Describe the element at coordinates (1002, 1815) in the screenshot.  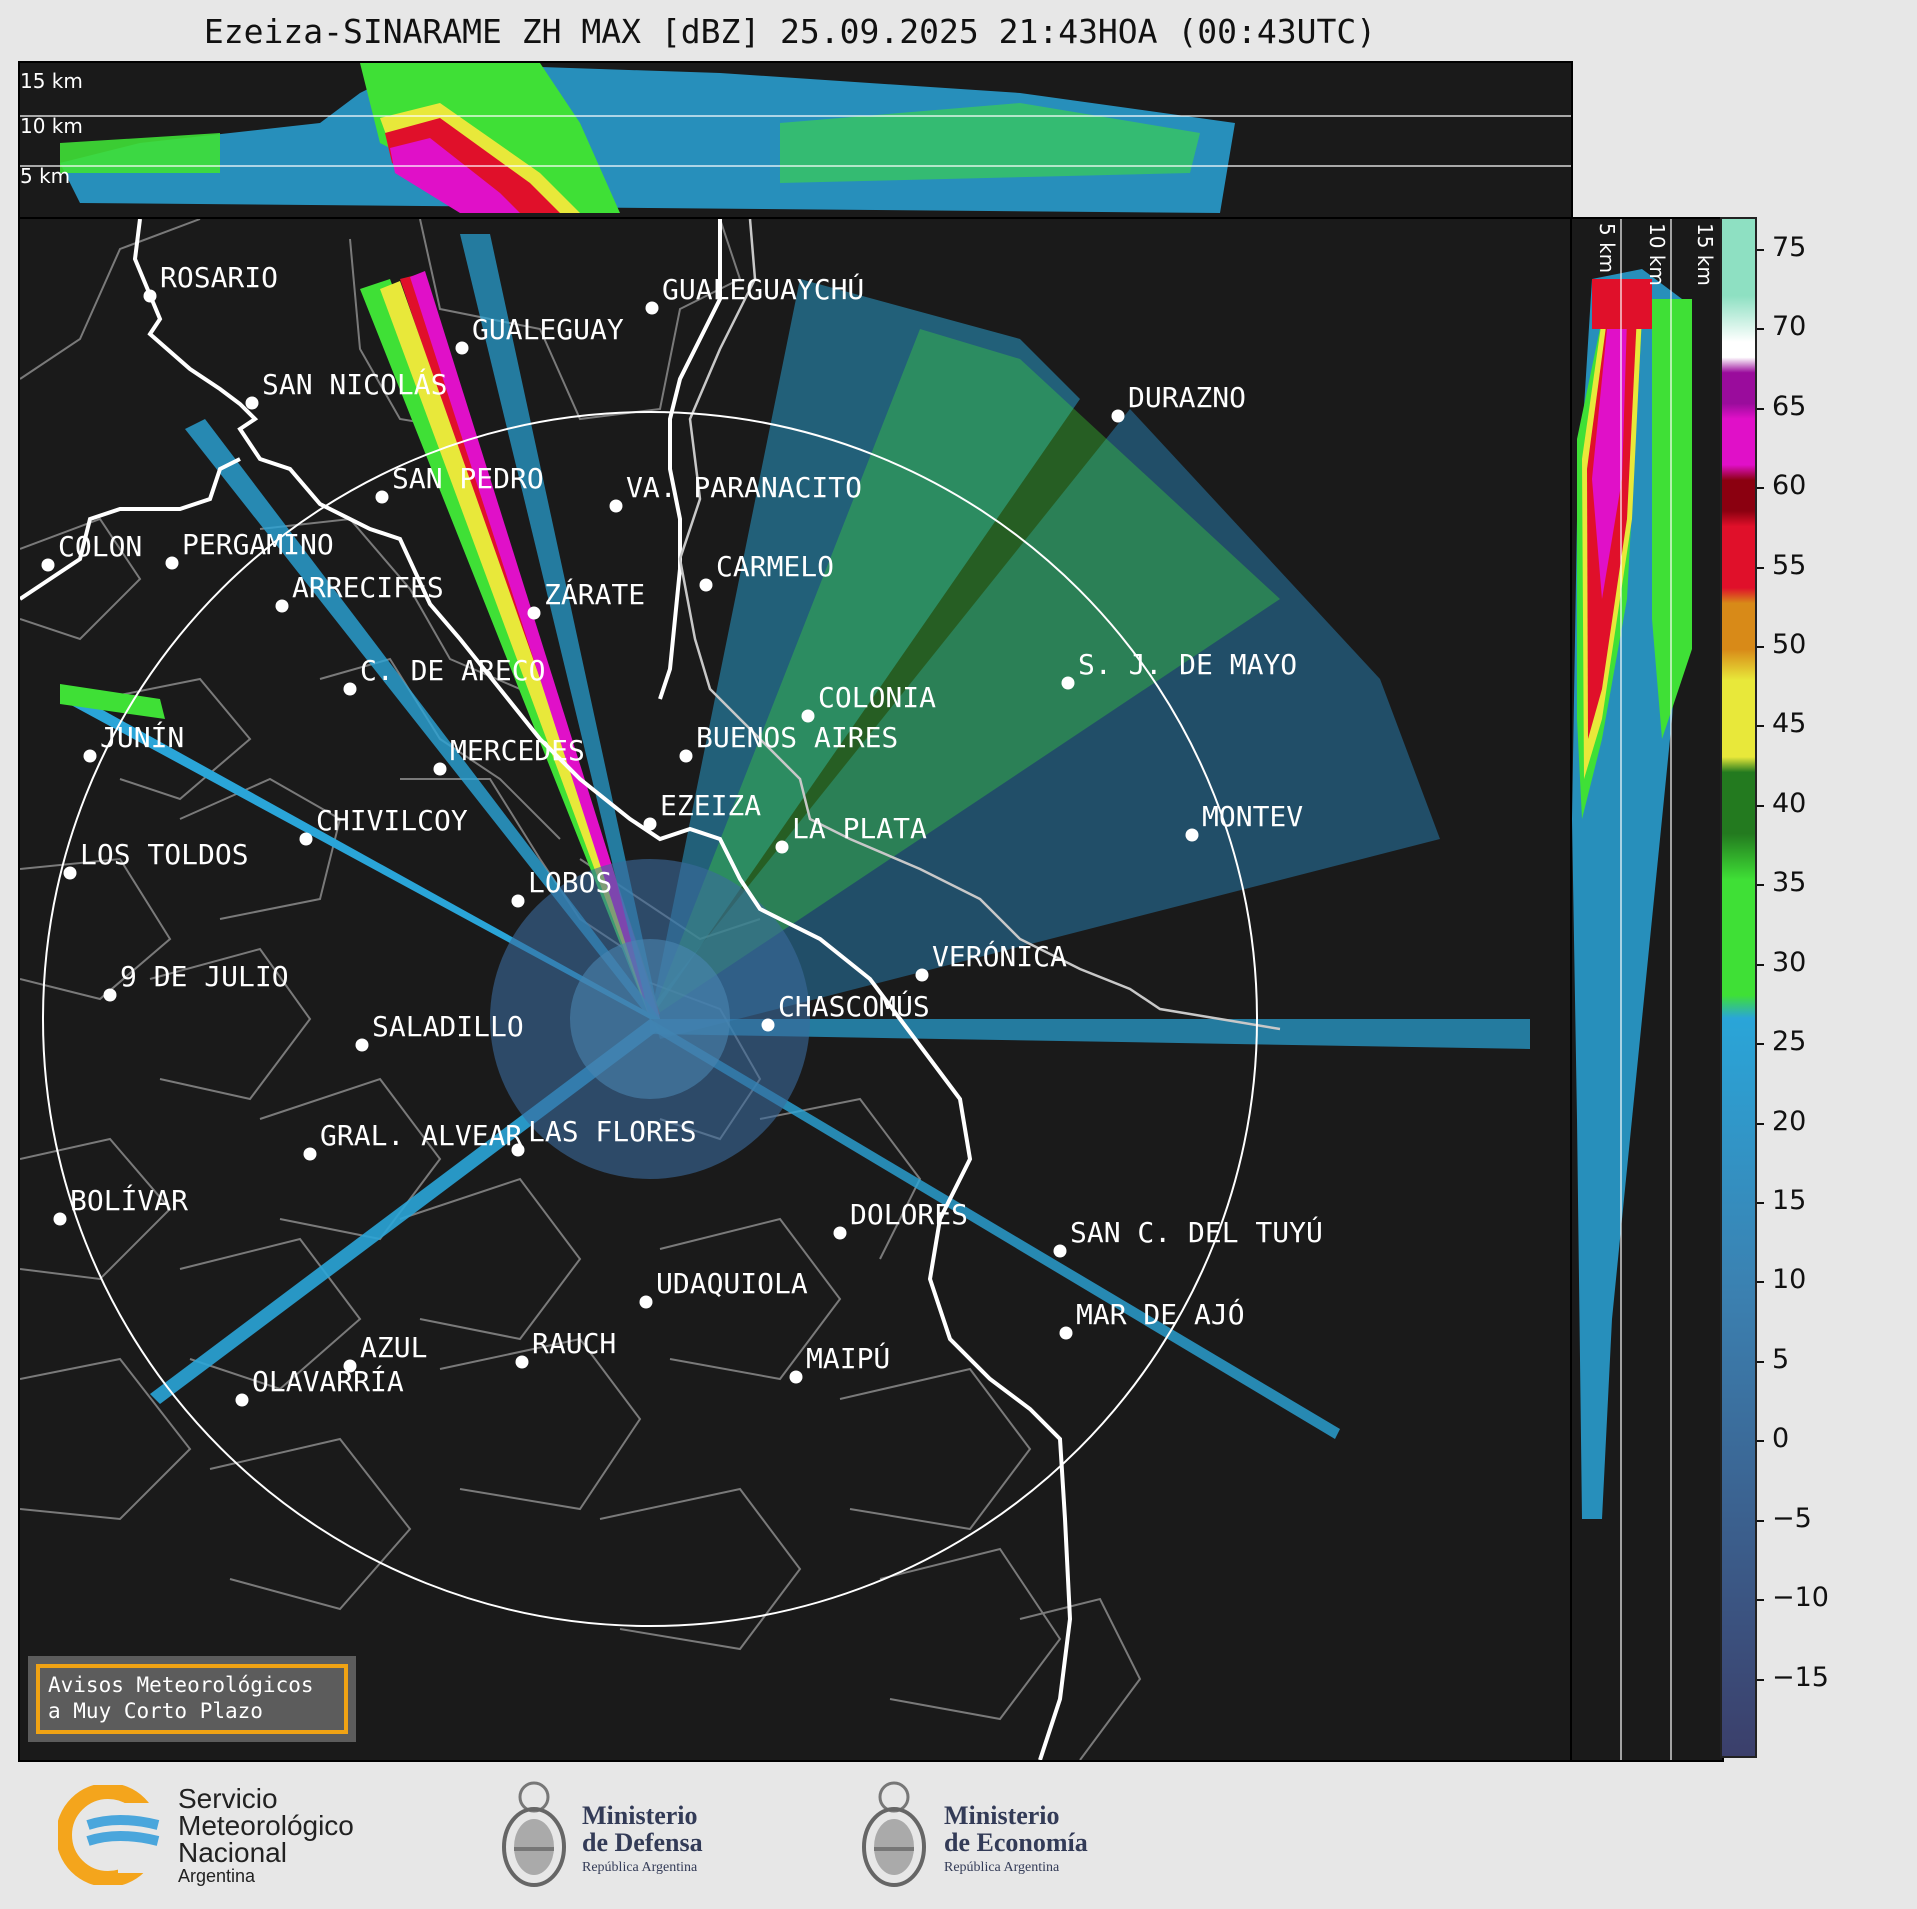
I see `economia-line-1: Ministerio` at that location.